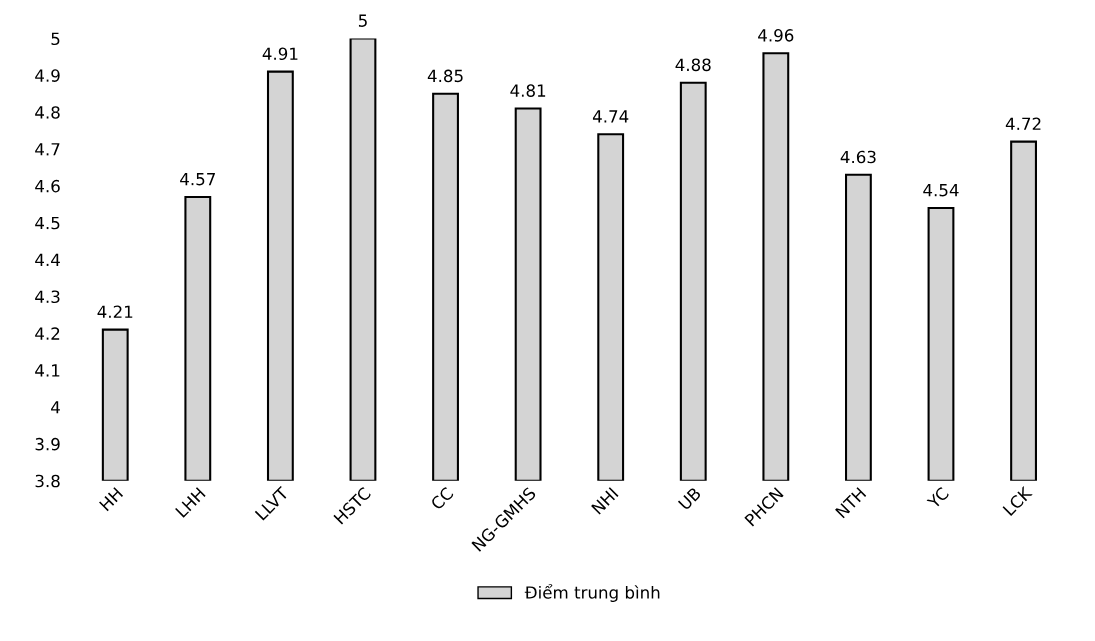  What do you see at coordinates (528, 90) in the screenshot?
I see `data-label: 4.81` at bounding box center [528, 90].